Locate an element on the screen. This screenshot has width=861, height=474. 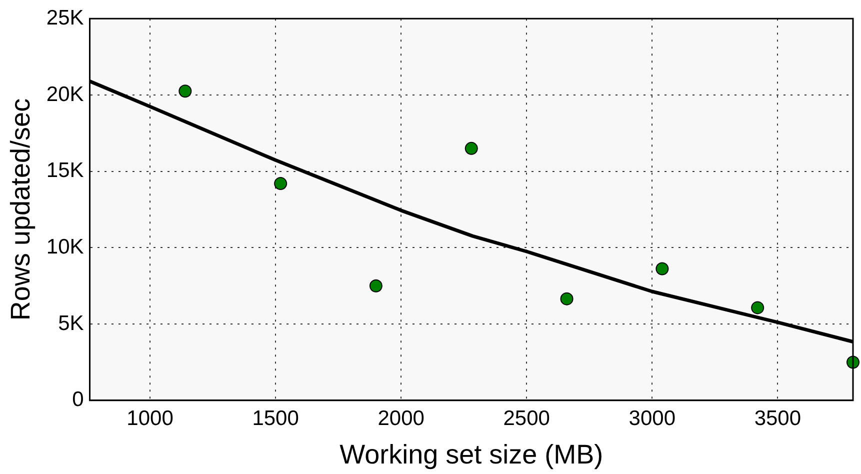
y-tick-label: 5K is located at coordinates (71, 323).